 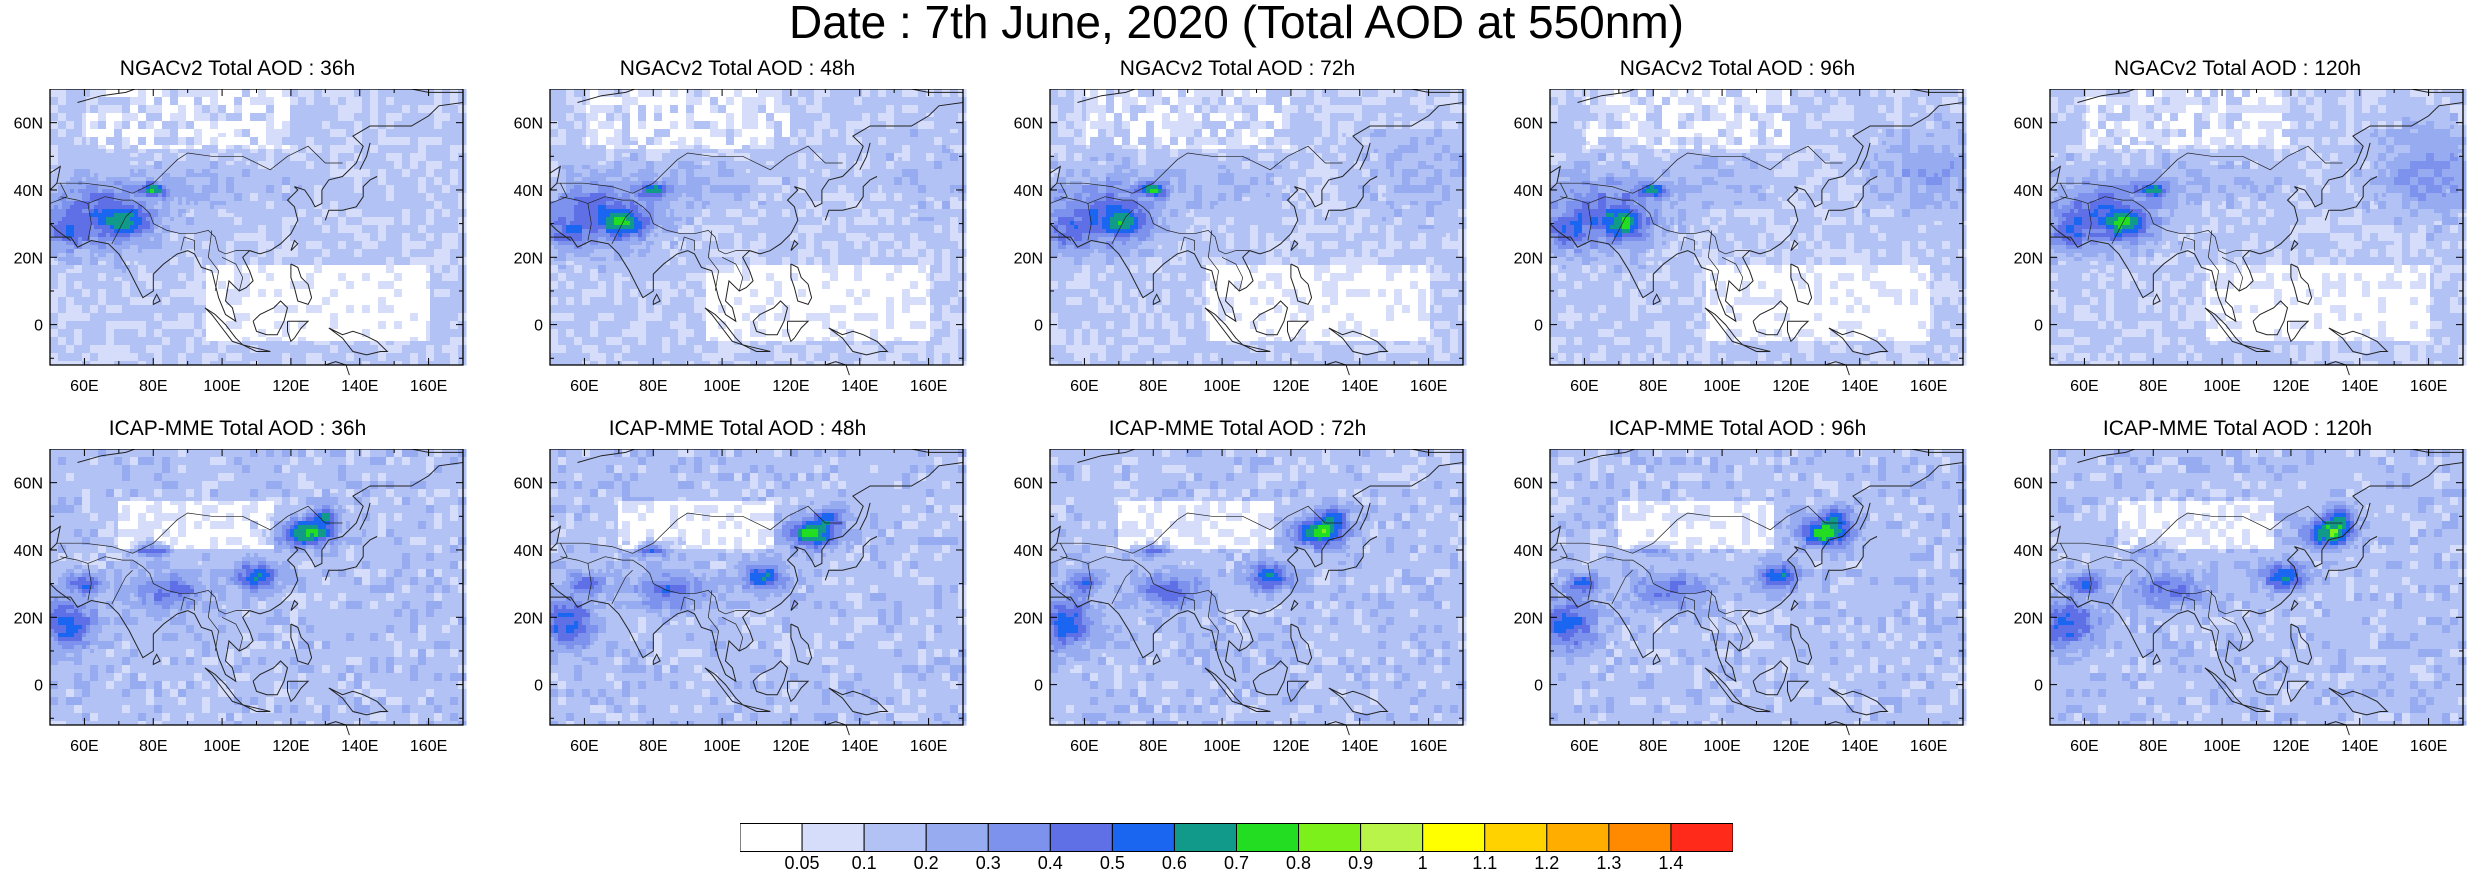 What do you see at coordinates (1174, 863) in the screenshot?
I see `colorbar-label: 0.6` at bounding box center [1174, 863].